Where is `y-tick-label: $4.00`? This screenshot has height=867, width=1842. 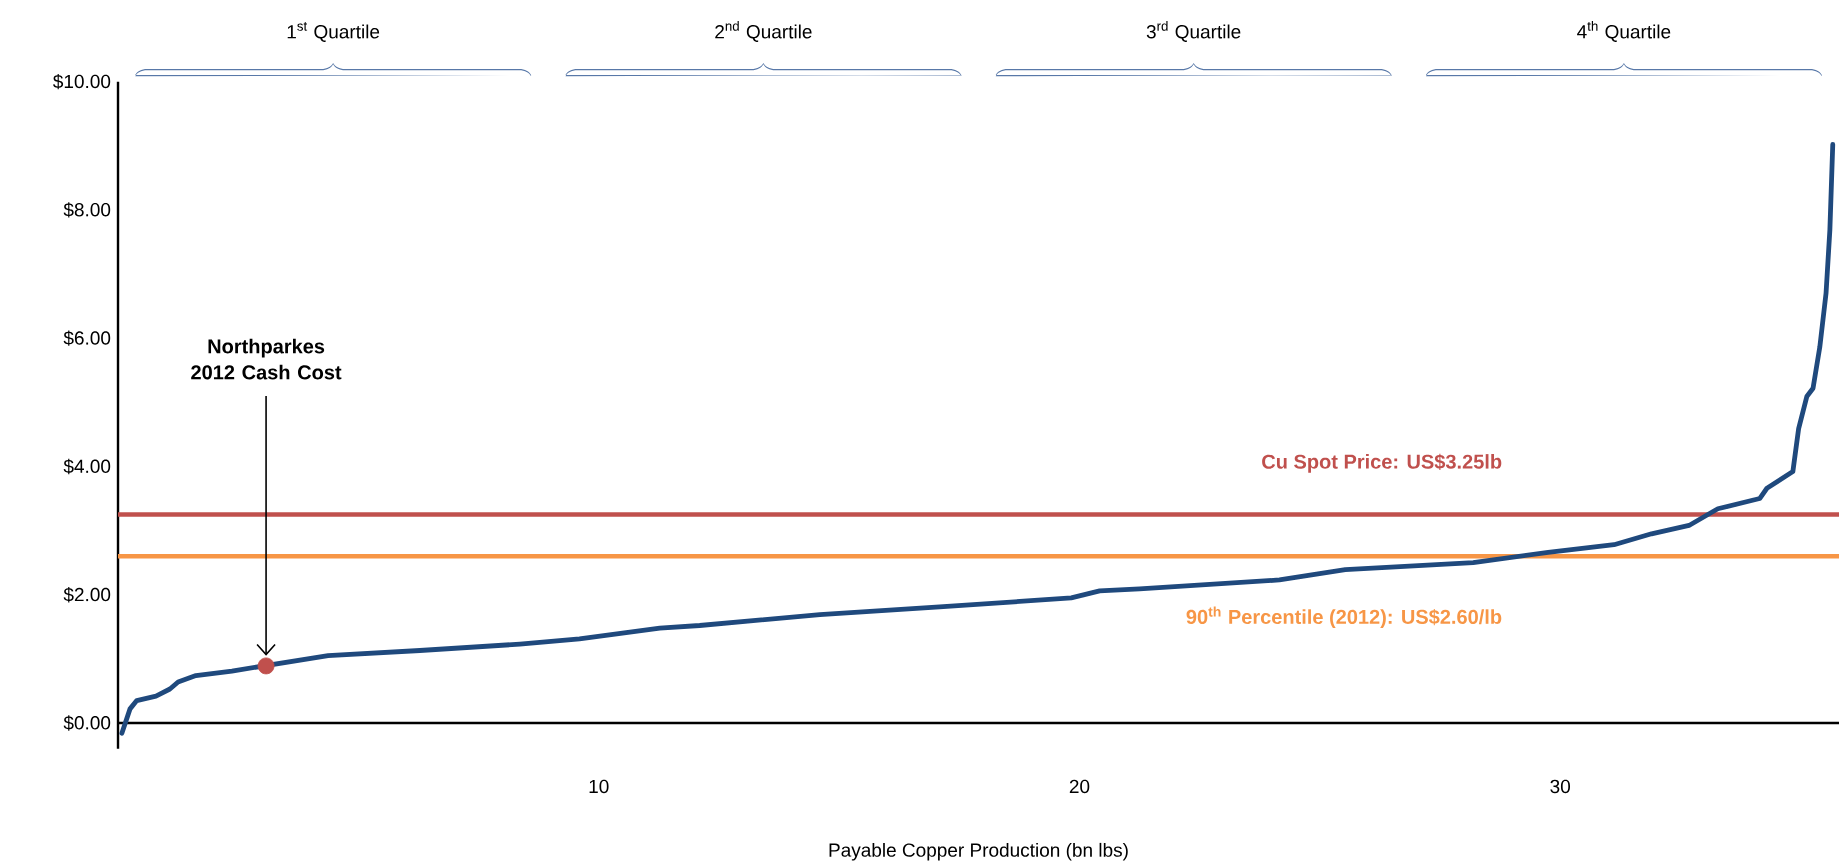 y-tick-label: $4.00 is located at coordinates (87, 466).